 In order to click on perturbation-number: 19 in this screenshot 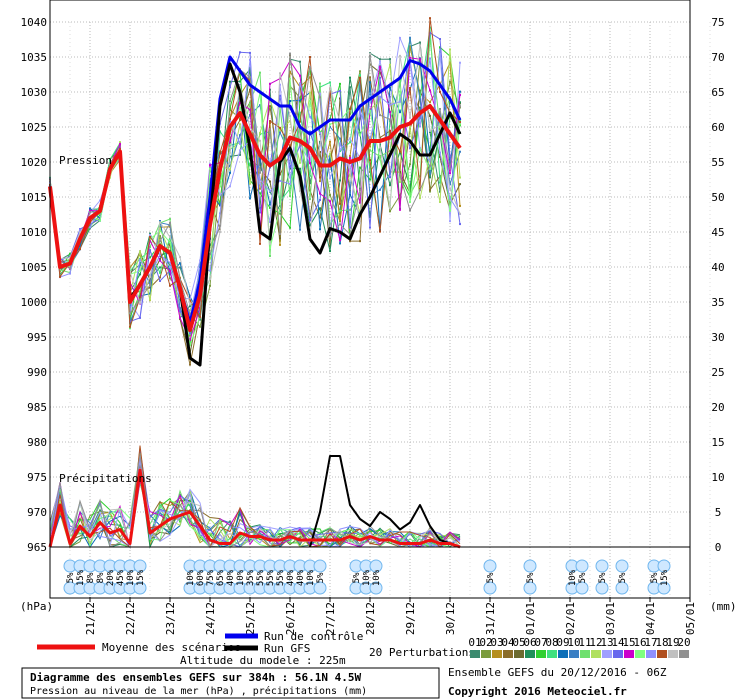, I will do `click(672, 642)`.